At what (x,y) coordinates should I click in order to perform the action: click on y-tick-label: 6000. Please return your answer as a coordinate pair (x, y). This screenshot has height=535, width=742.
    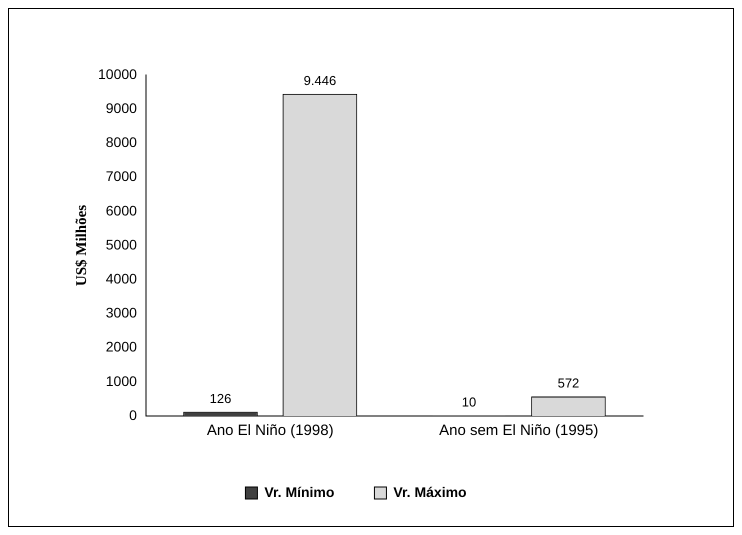
    Looking at the image, I should click on (122, 210).